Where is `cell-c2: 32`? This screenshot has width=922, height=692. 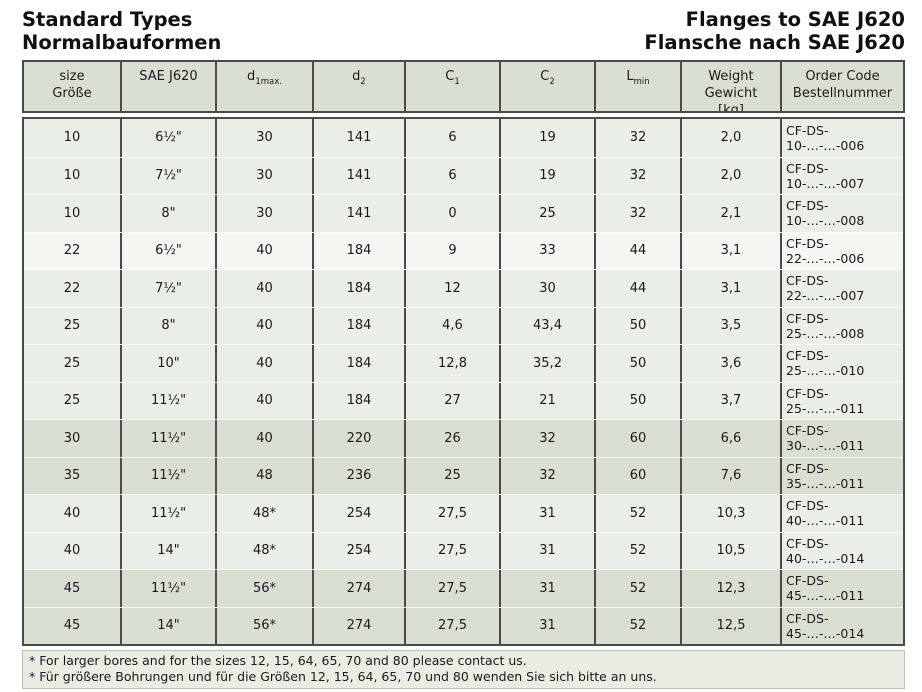 cell-c2: 32 is located at coordinates (546, 475).